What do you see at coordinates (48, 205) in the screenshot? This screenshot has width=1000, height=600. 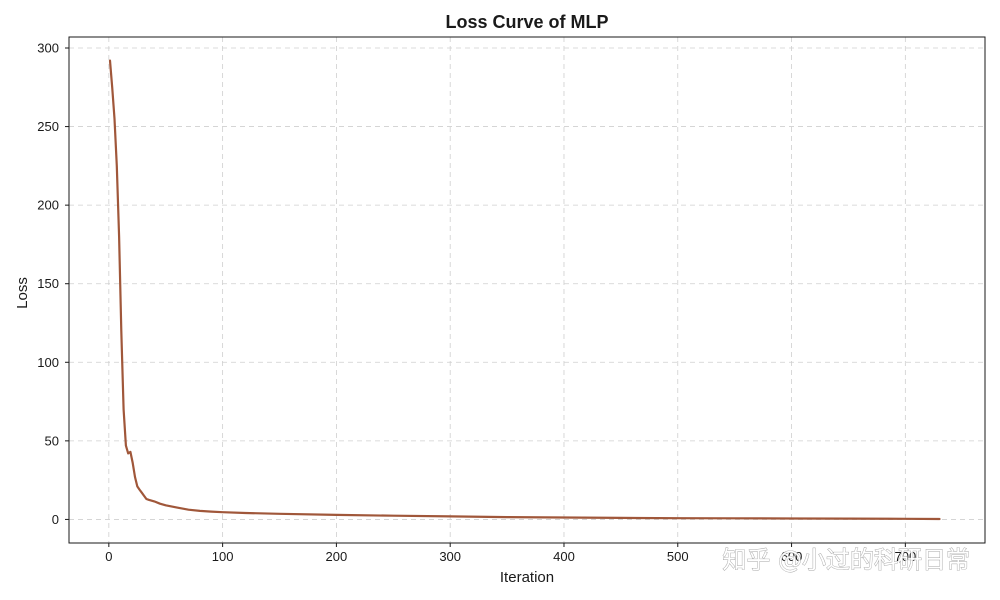 I see `y-tick-label: 200` at bounding box center [48, 205].